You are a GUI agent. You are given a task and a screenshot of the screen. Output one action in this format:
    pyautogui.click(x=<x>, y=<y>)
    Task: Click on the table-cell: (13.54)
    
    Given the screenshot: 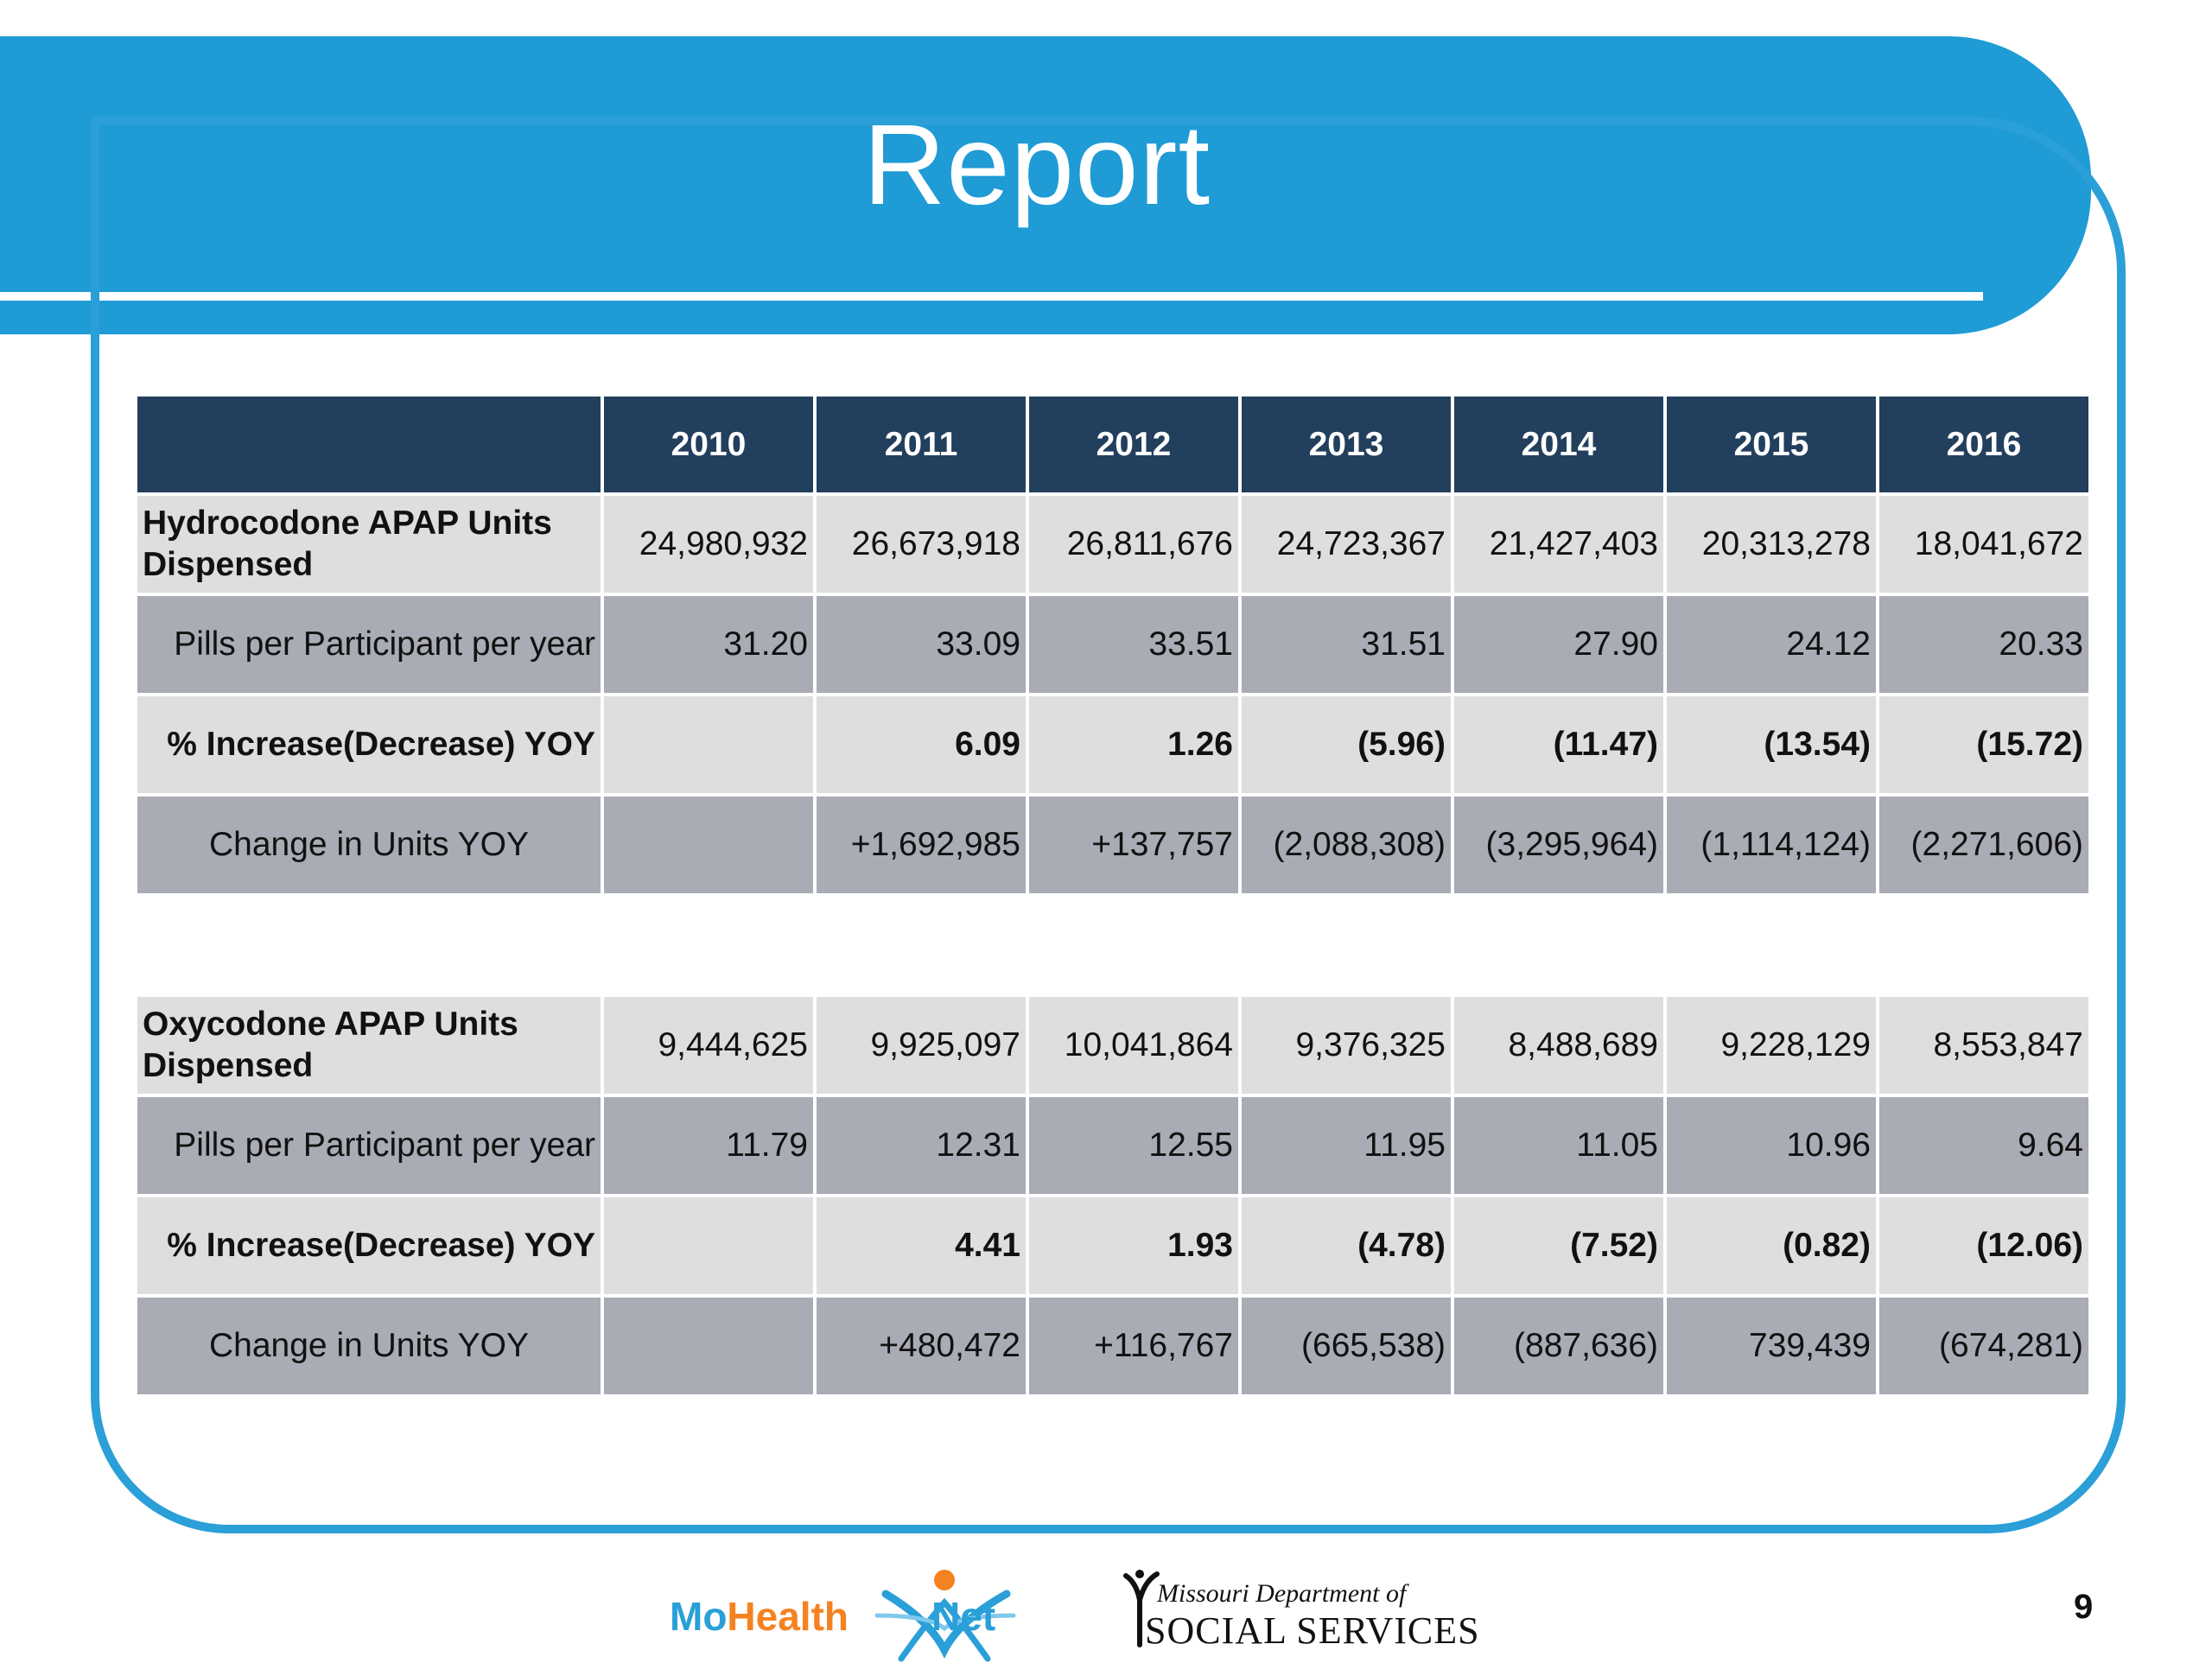 What is the action you would take?
    pyautogui.click(x=1771, y=745)
    